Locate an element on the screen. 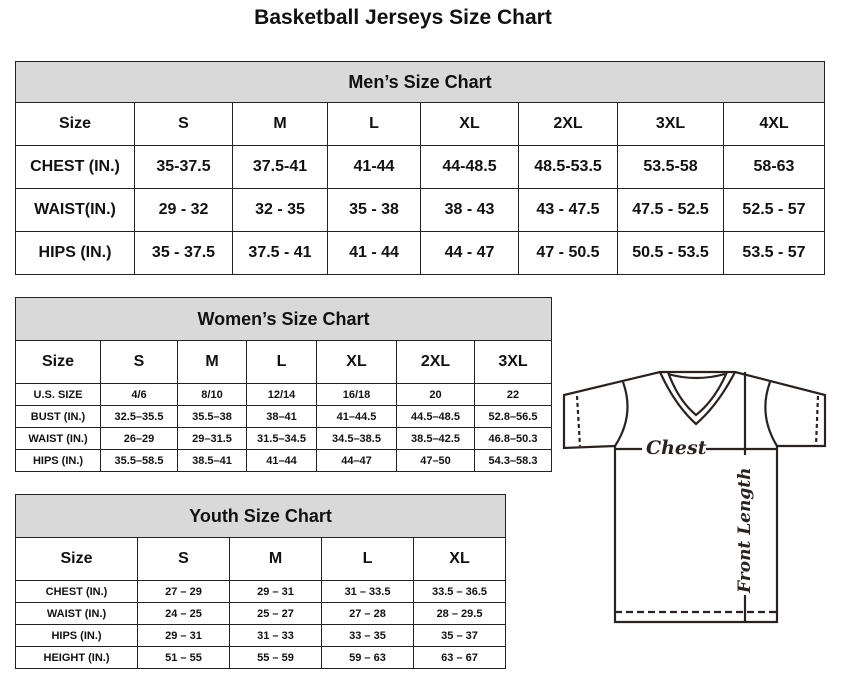  table-cell: 43 - 47.5 is located at coordinates (568, 210).